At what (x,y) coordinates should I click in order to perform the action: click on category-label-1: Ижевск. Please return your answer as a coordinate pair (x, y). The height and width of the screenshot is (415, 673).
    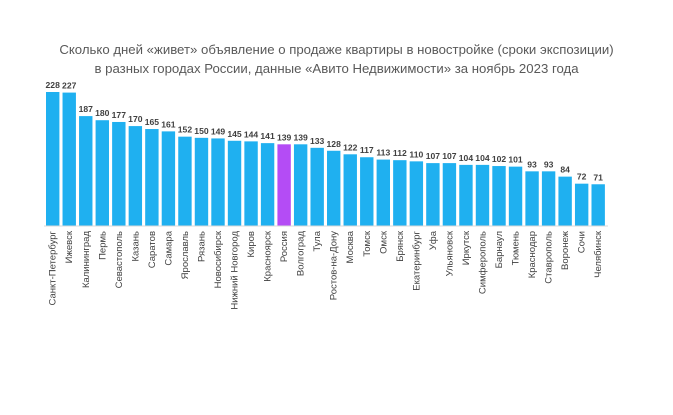
    Looking at the image, I should click on (69, 246).